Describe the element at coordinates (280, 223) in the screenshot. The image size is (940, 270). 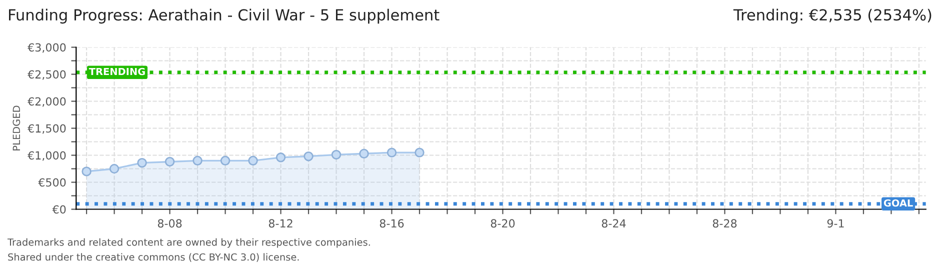
I see `x-tick-label: 8-12` at that location.